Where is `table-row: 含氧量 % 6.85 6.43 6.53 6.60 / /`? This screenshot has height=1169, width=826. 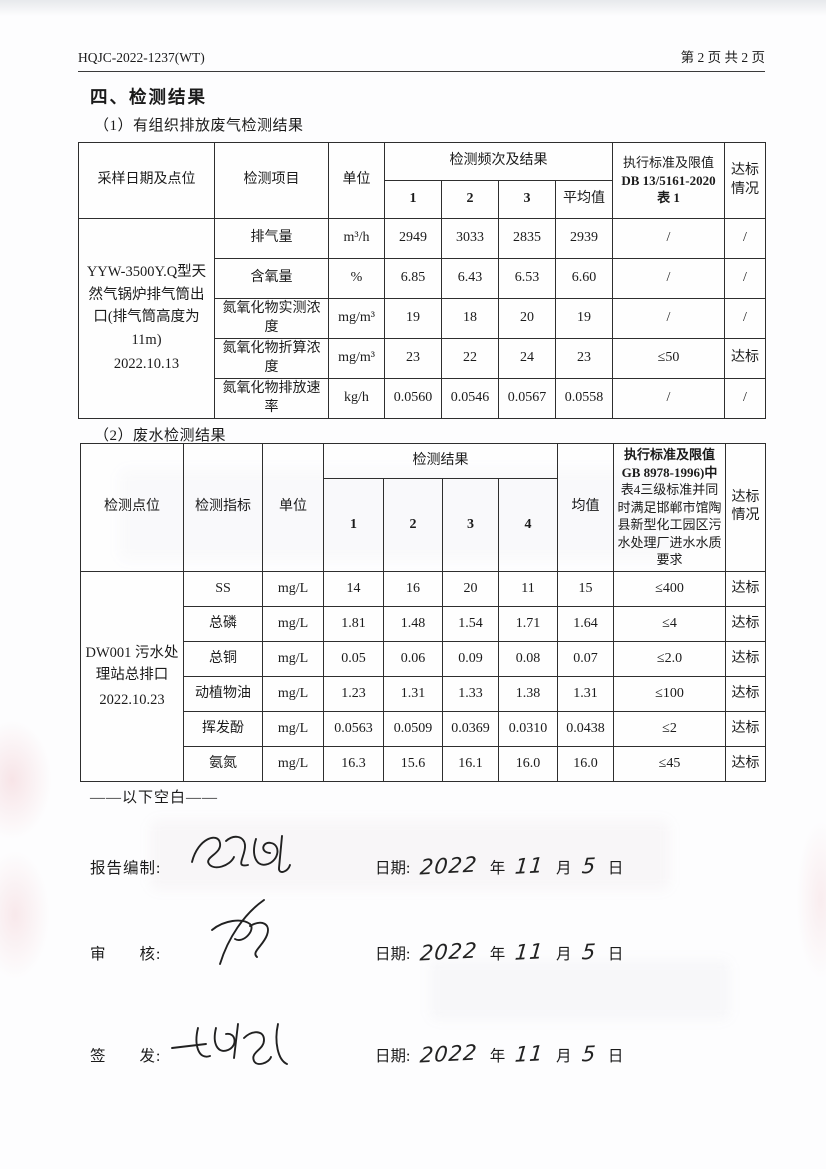 table-row: 含氧量 % 6.85 6.43 6.53 6.60 / / is located at coordinates (422, 278).